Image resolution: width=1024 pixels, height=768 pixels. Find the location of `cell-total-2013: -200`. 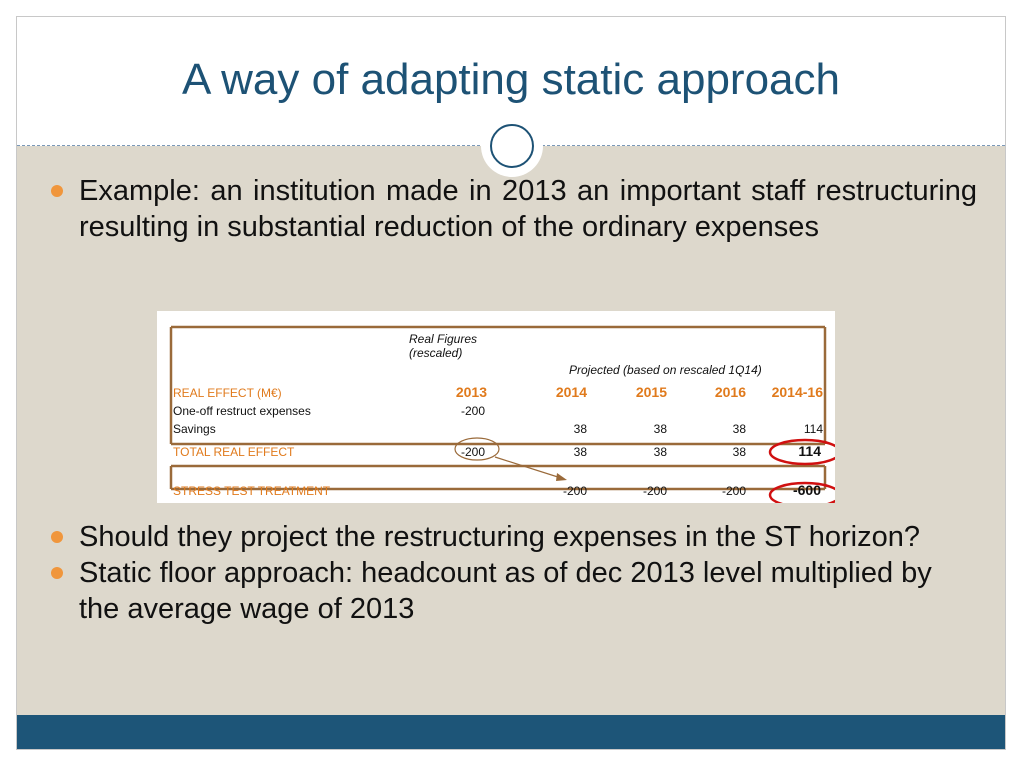

cell-total-2013: -200 is located at coordinates (473, 452).